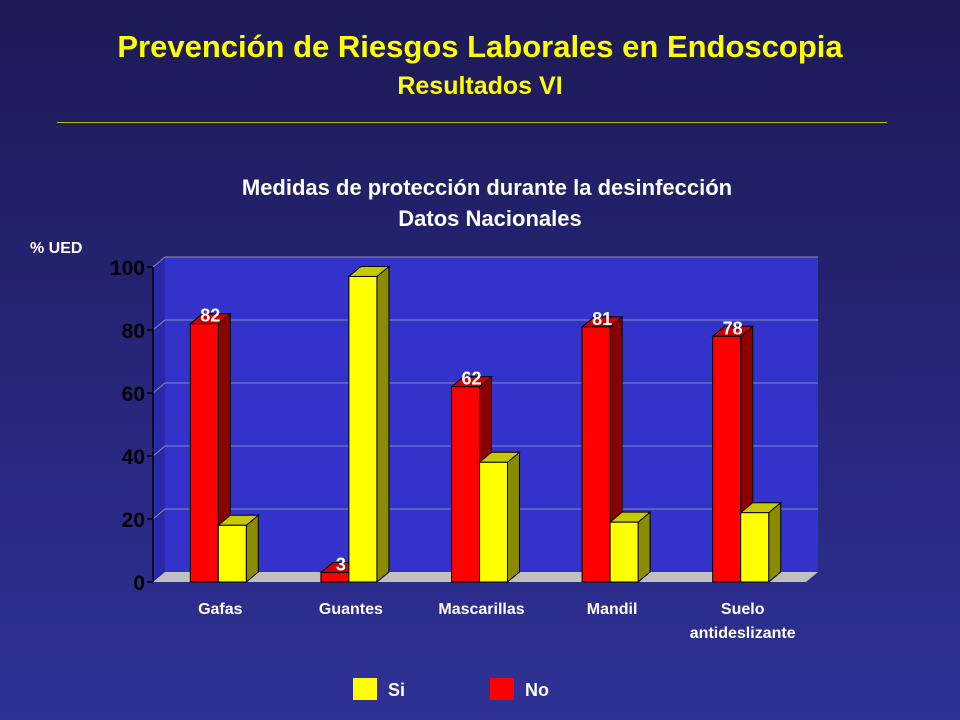 This screenshot has width=960, height=720. I want to click on x-category-label: antideslizante, so click(743, 633).